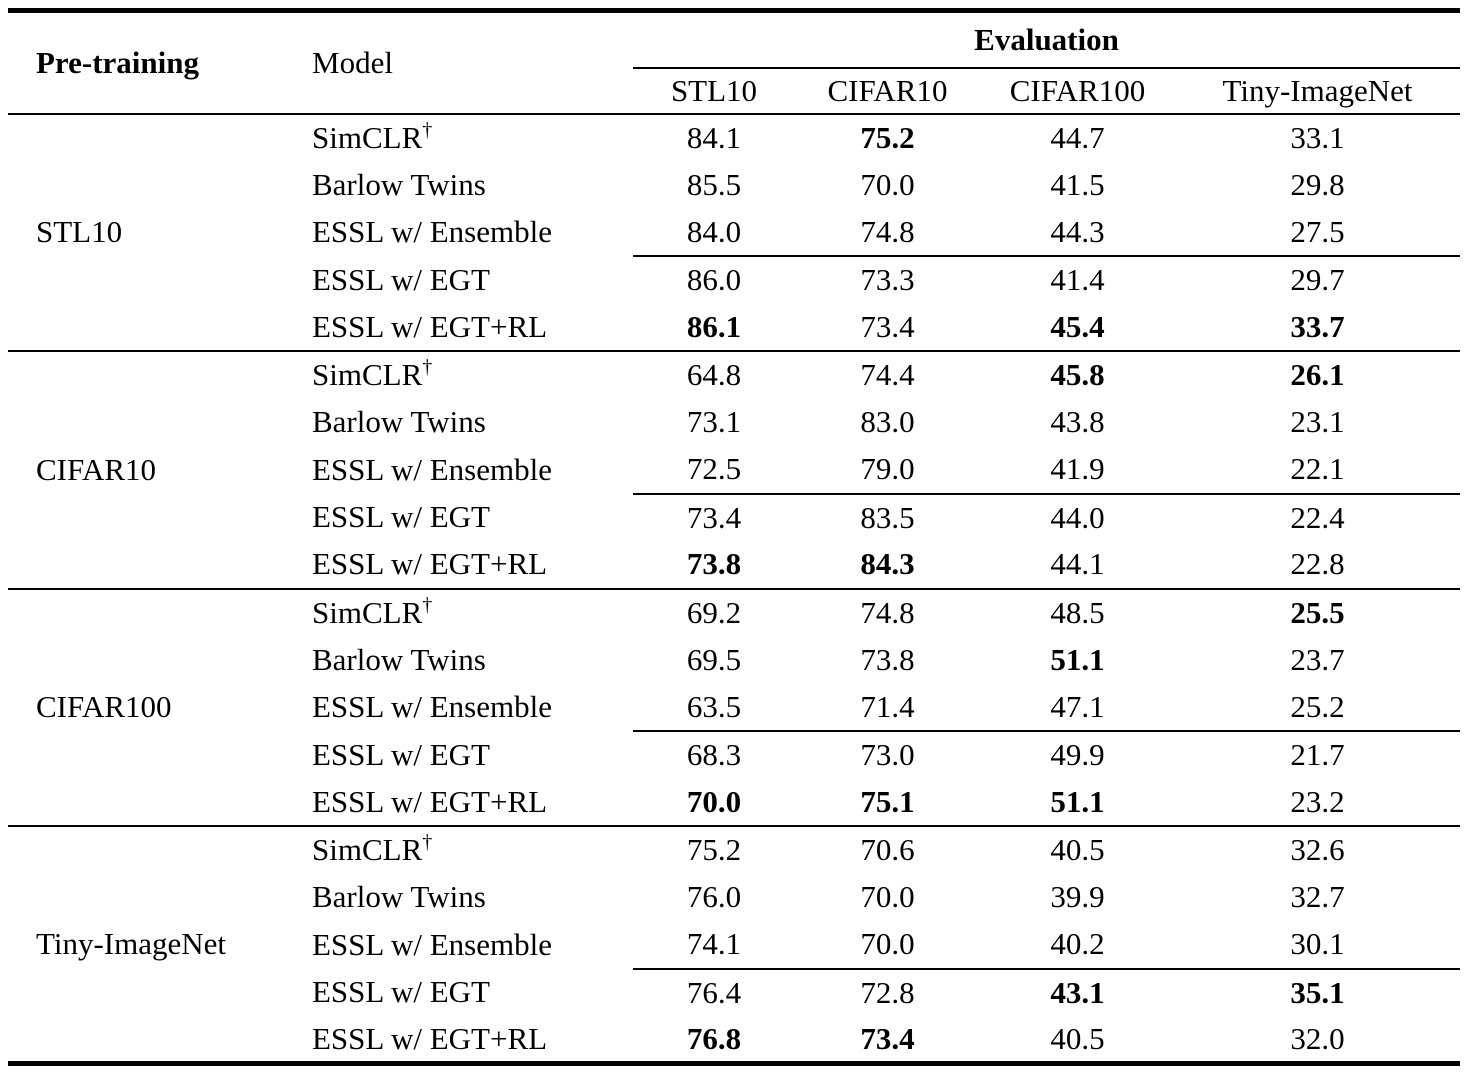 This screenshot has height=1084, width=1468. What do you see at coordinates (1077, 1038) in the screenshot?
I see `value-cell: 40.5` at bounding box center [1077, 1038].